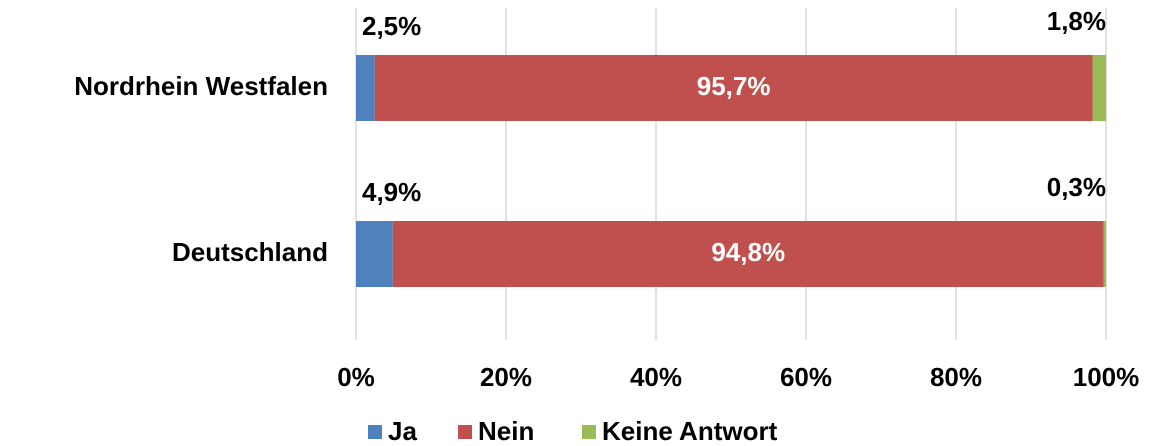  I want to click on value-label: 95,7%, so click(734, 86).